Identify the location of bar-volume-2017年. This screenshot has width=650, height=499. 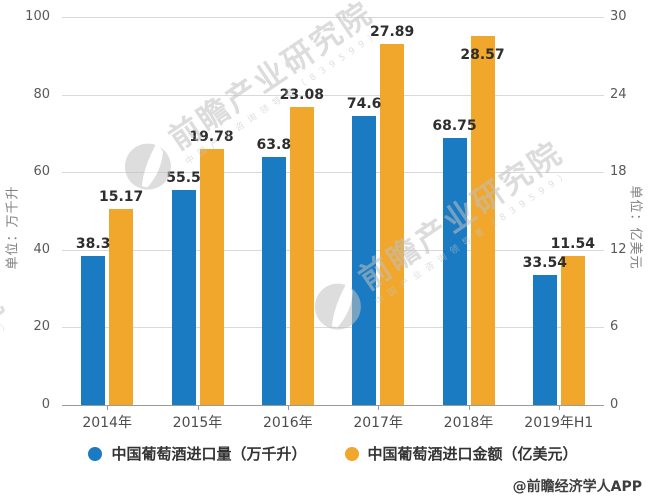
(364, 260).